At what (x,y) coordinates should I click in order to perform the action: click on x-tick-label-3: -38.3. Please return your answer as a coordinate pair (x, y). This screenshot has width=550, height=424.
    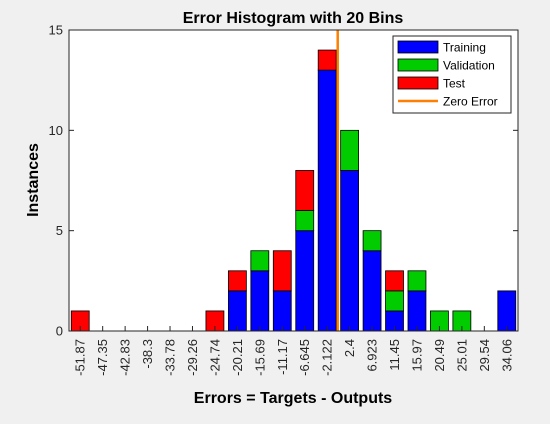
    Looking at the image, I should click on (147, 354).